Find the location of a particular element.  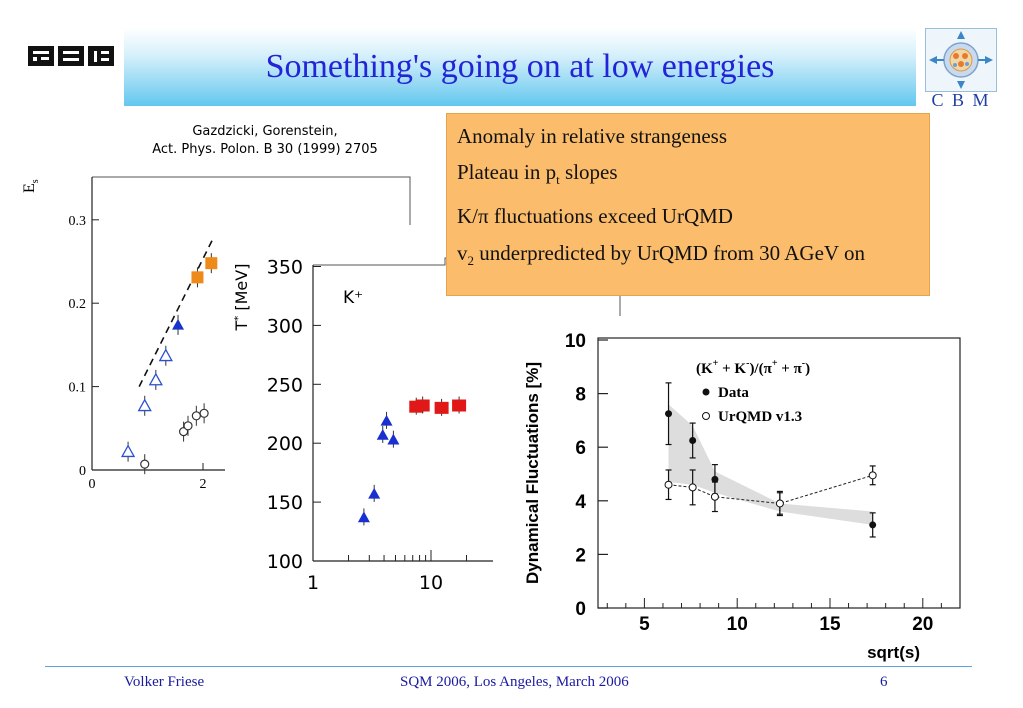

cbm-logo is located at coordinates (961, 60).